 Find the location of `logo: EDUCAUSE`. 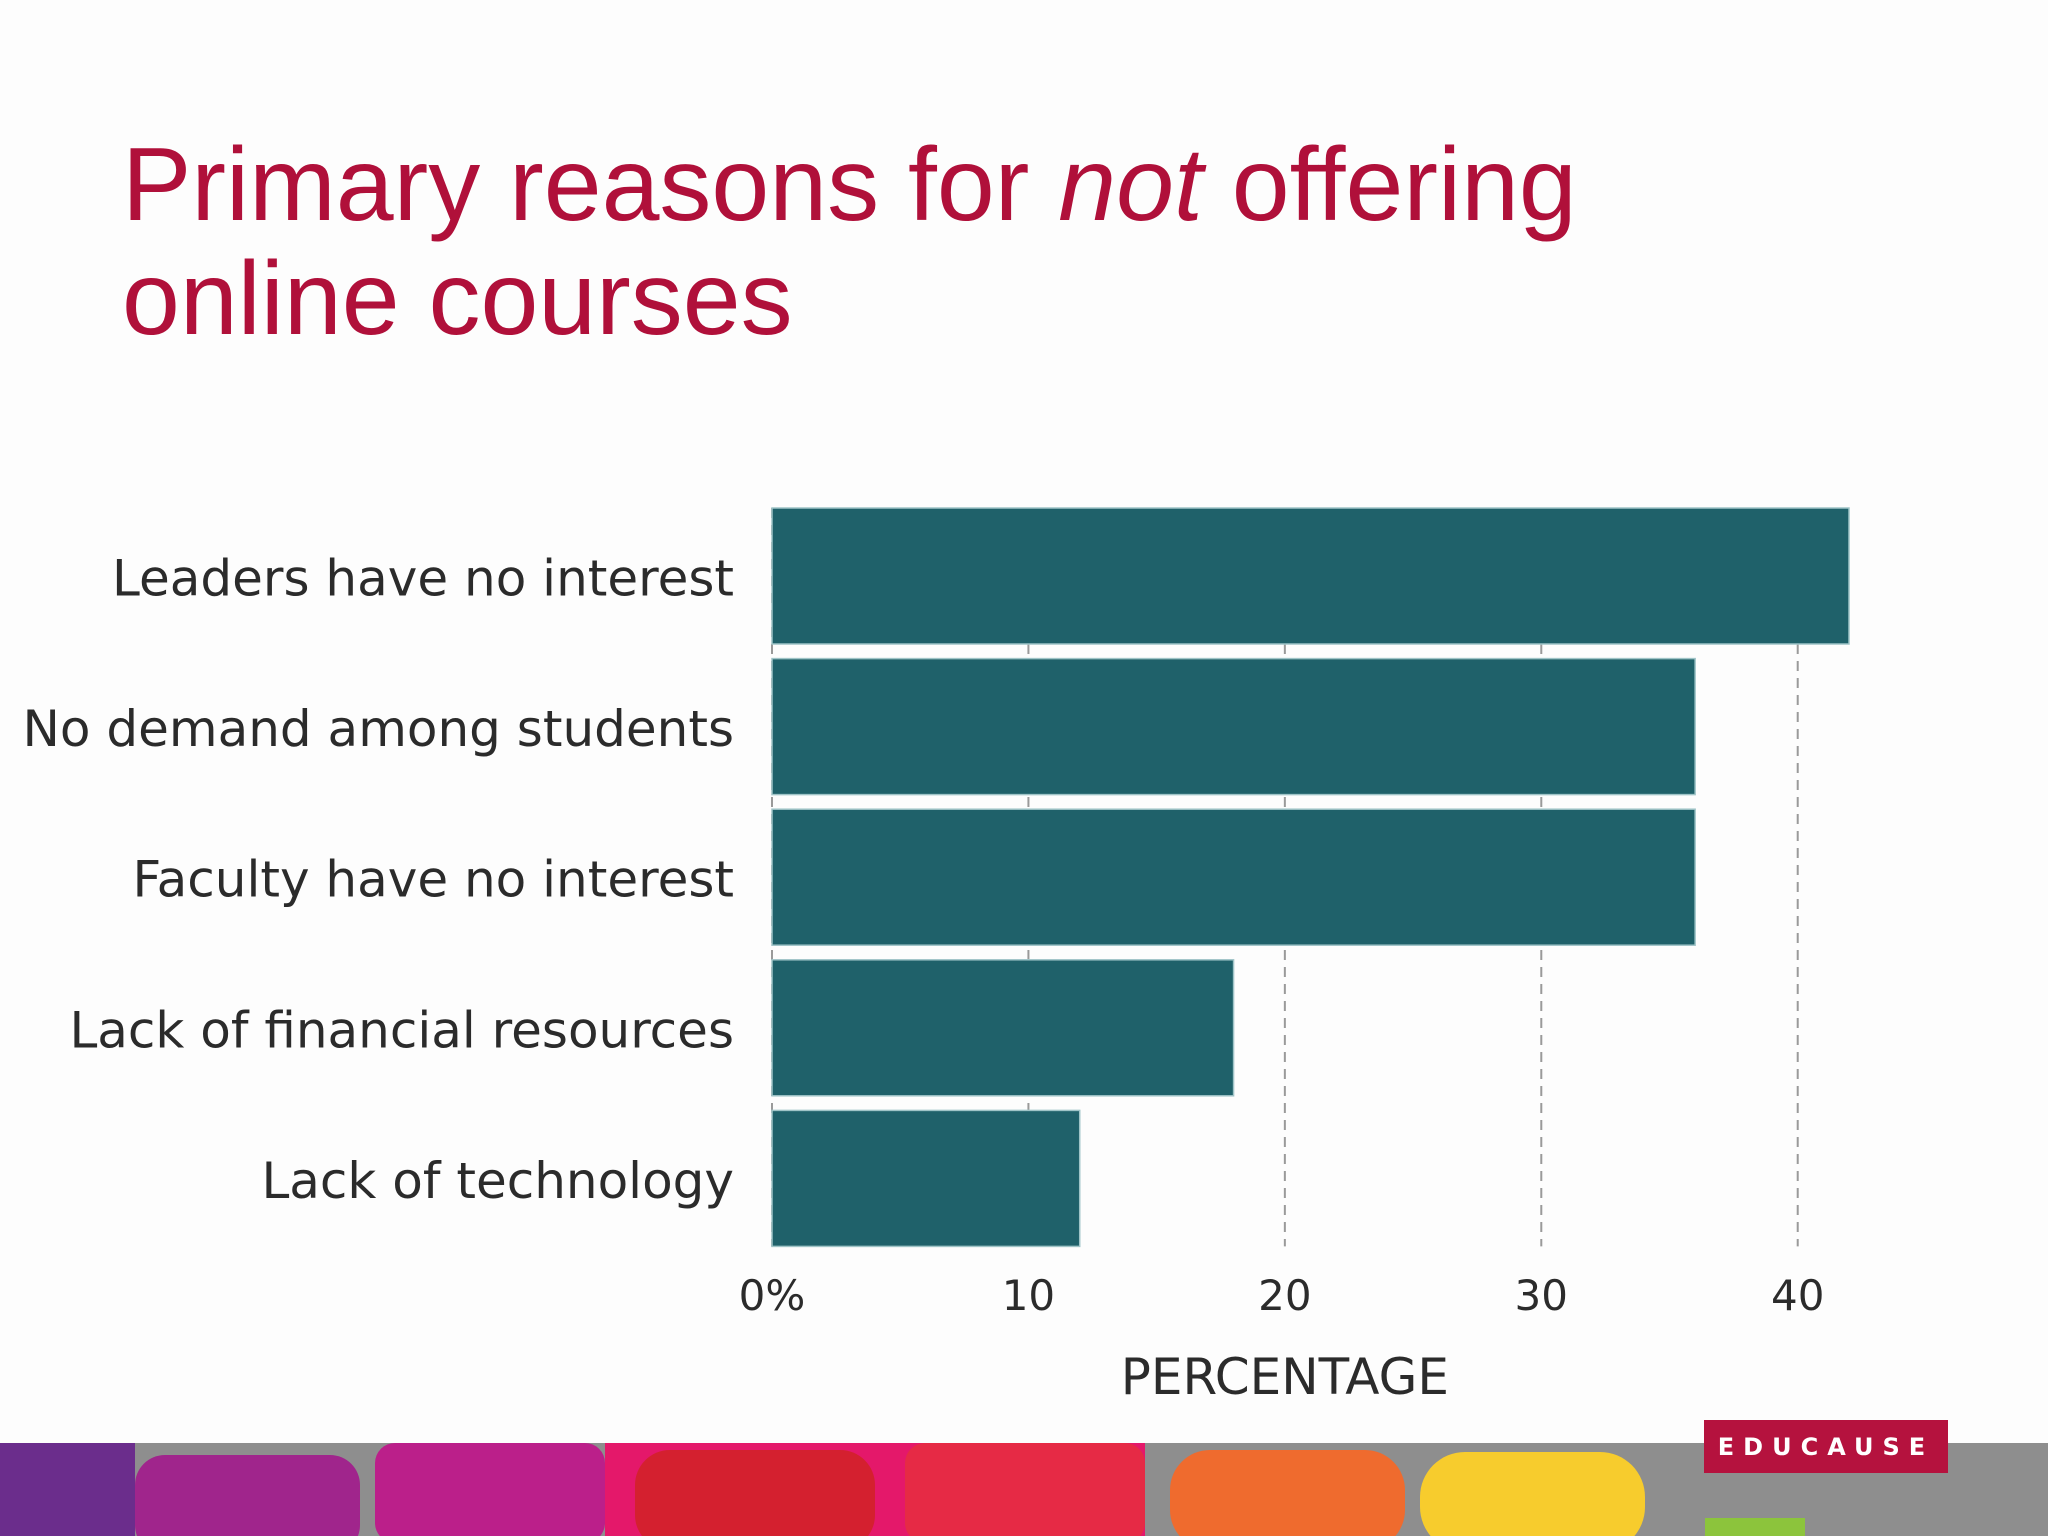

logo: EDUCAUSE is located at coordinates (1826, 1447).